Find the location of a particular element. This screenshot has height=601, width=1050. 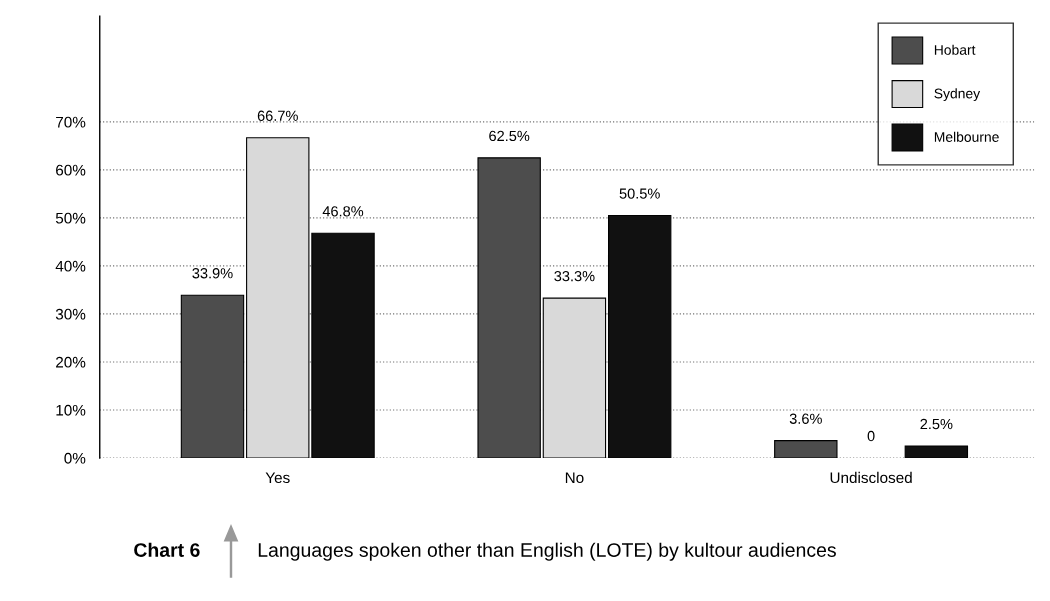

x-tick-label: No is located at coordinates (574, 478).